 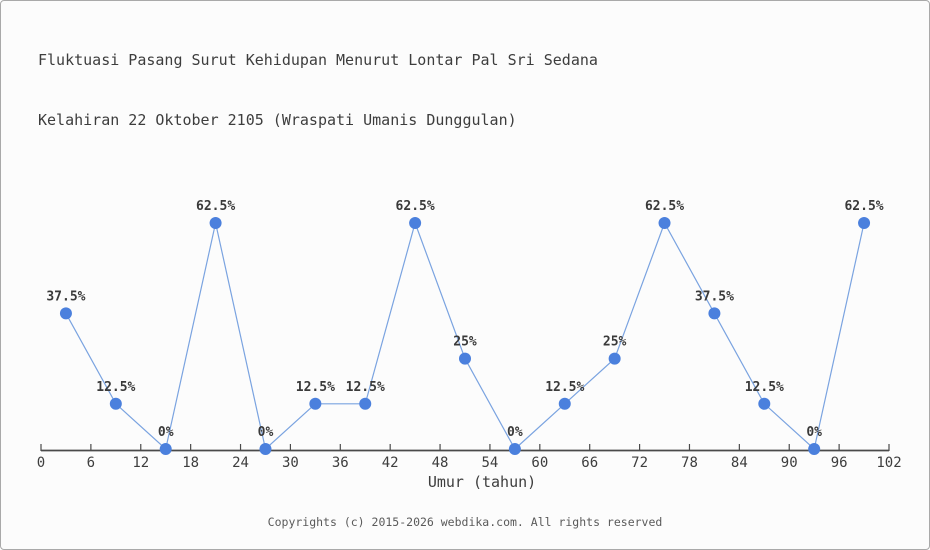 What do you see at coordinates (140, 463) in the screenshot?
I see `x-axis-tick-label: 12` at bounding box center [140, 463].